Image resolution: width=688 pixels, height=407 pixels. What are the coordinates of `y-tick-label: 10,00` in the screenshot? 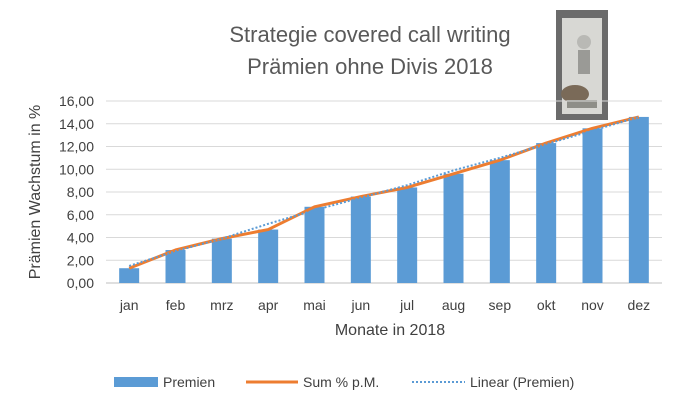 It's located at (76, 169).